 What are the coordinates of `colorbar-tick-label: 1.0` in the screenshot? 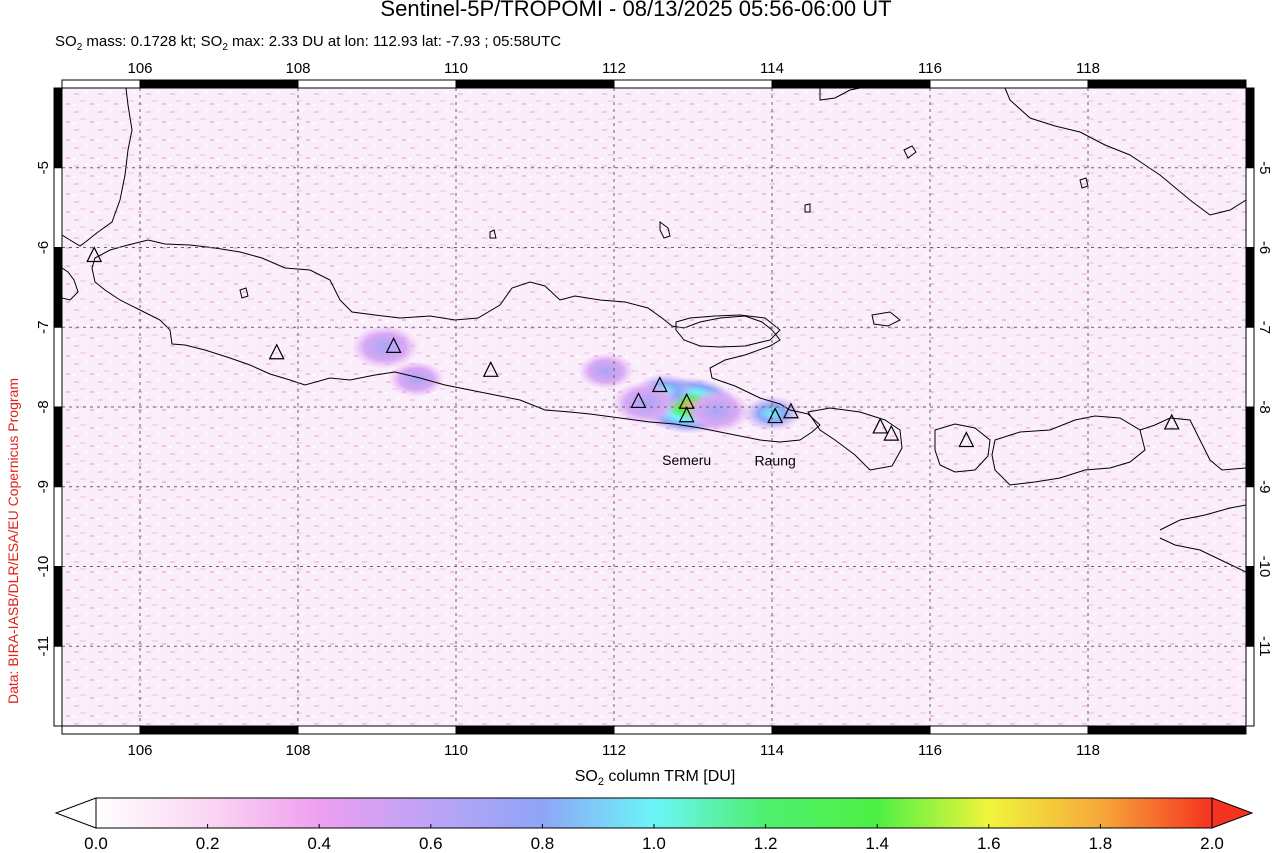 It's located at (654, 843).